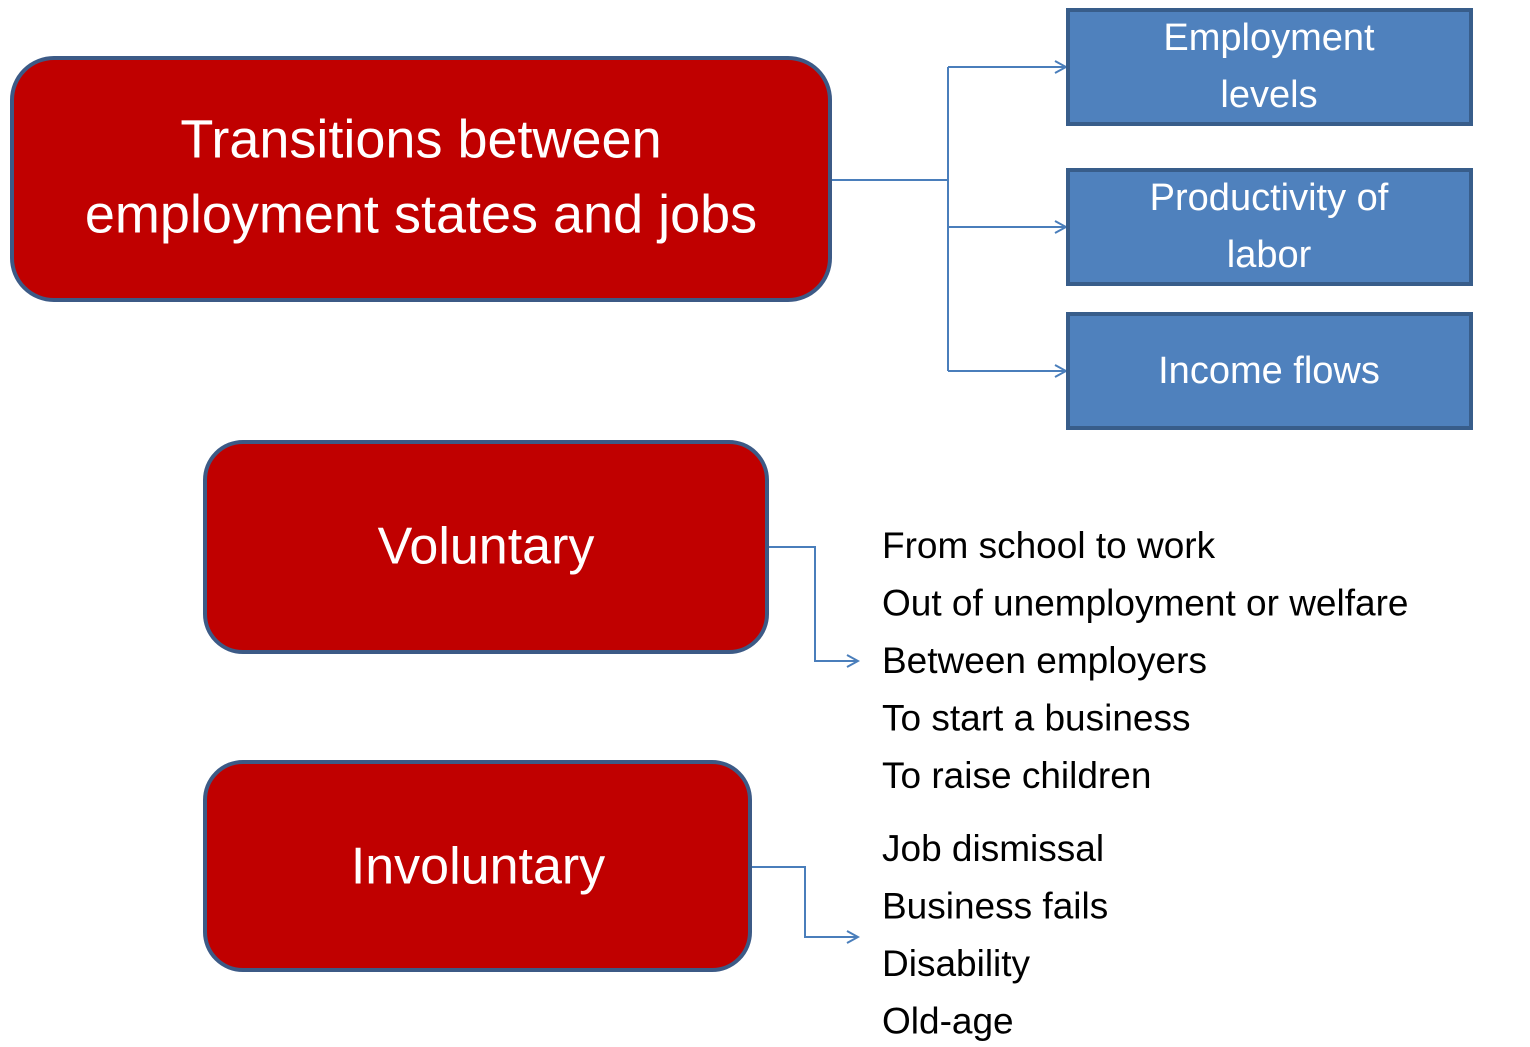  Describe the element at coordinates (421, 214) in the screenshot. I see `main-label: employment states and jobs` at that location.